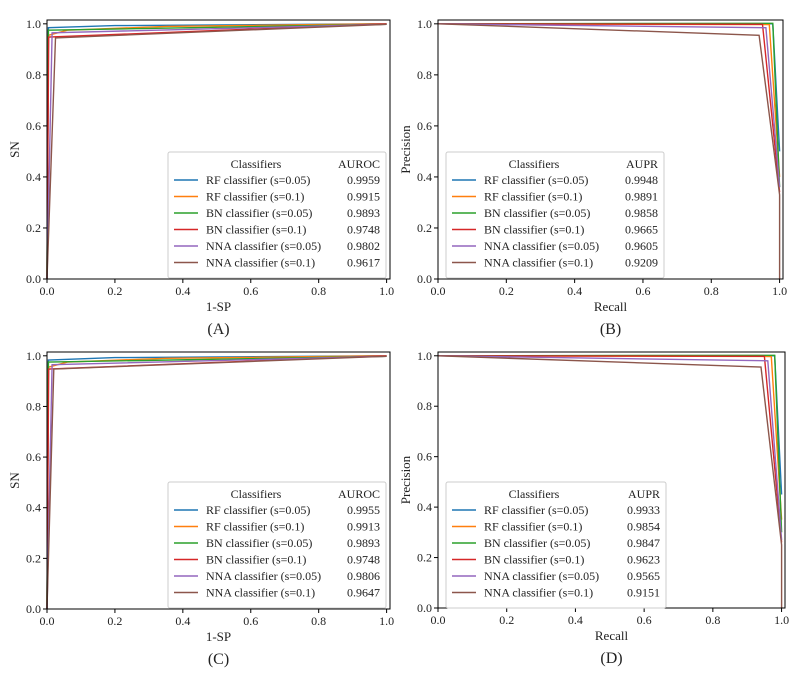  What do you see at coordinates (641, 180) in the screenshot?
I see `legend-entry-metric: 0.9948` at bounding box center [641, 180].